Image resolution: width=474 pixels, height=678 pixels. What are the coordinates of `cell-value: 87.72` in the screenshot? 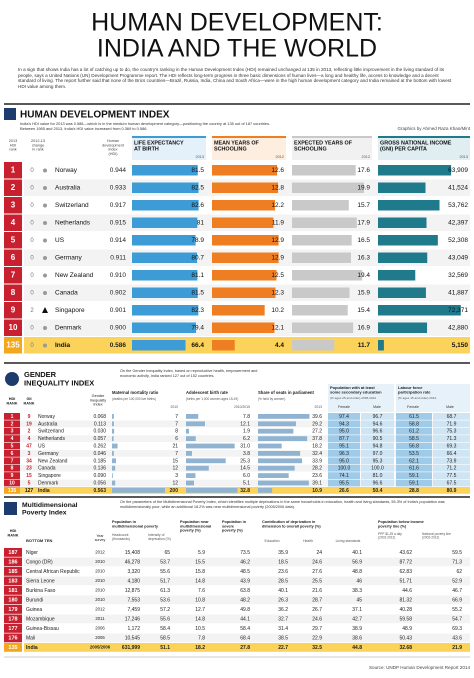 It's located at (405, 562).